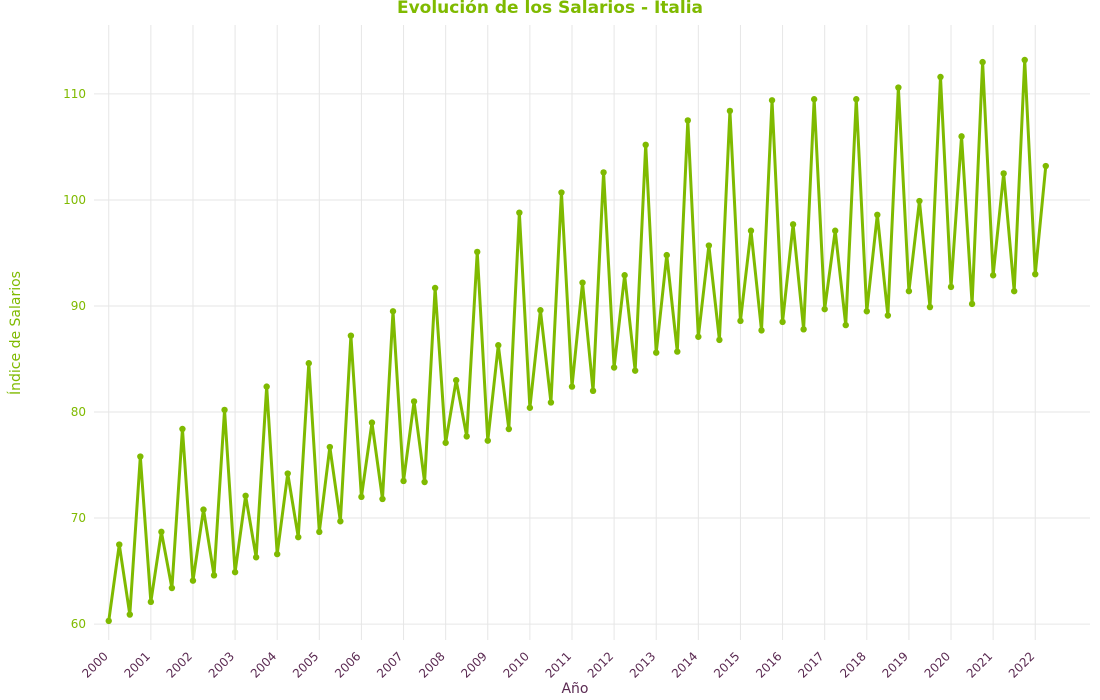 The height and width of the screenshot is (700, 1100). What do you see at coordinates (305, 664) in the screenshot?
I see `x-tick-label: 2005` at bounding box center [305, 664].